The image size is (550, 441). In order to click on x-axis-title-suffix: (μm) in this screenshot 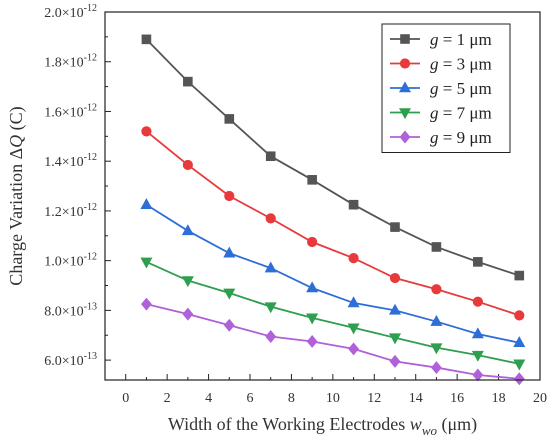, I will do `click(457, 424)`.